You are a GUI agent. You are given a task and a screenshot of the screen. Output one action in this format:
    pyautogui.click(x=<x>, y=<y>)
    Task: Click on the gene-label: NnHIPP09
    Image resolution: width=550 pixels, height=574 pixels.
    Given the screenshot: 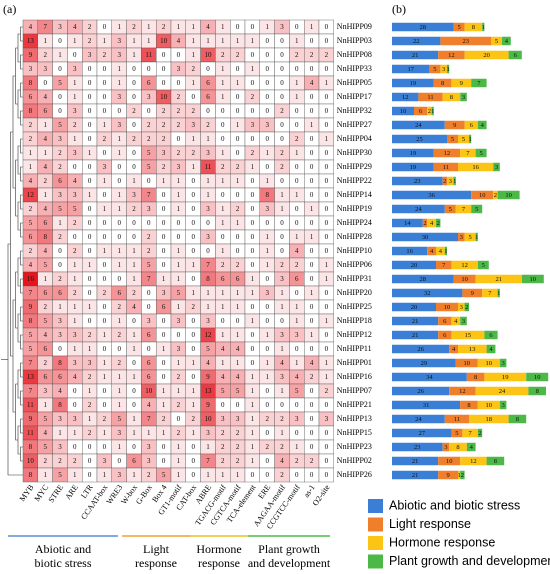 What is the action you would take?
    pyautogui.click(x=354, y=26)
    